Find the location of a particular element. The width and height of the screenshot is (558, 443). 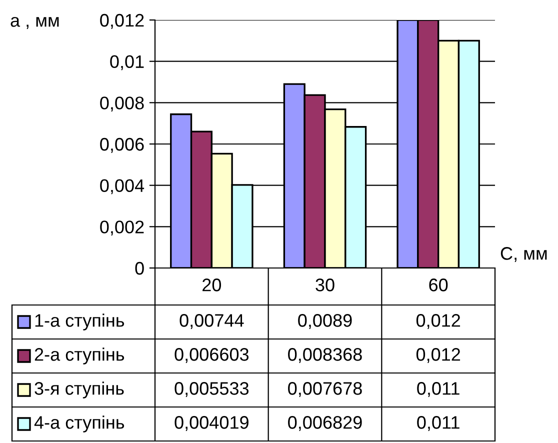

x-tick-label: 60 is located at coordinates (438, 285).